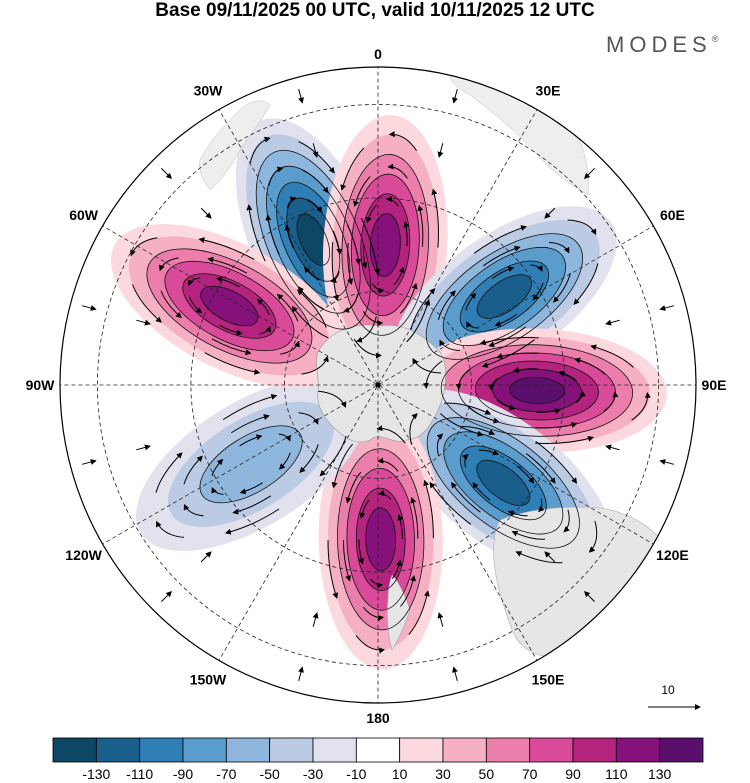 Image resolution: width=750 pixels, height=783 pixels. I want to click on longitude-label: 180, so click(378, 718).